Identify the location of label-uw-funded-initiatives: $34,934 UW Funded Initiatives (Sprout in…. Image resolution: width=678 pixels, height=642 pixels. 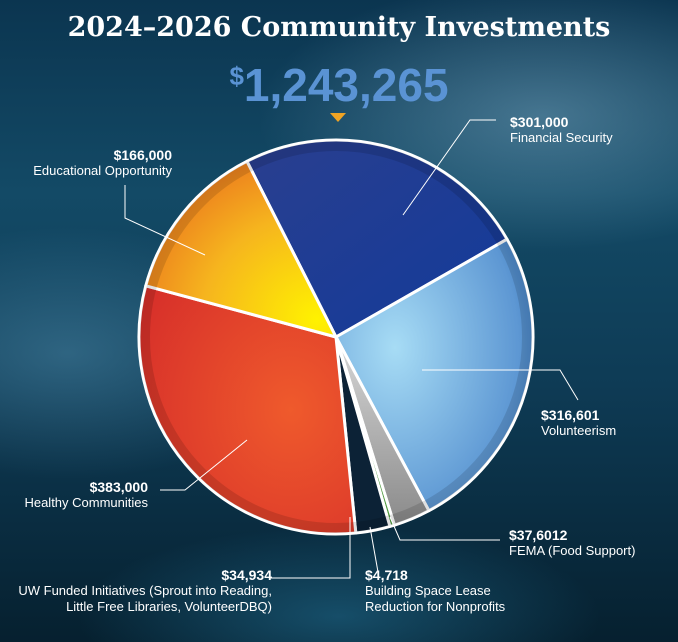
(138, 591).